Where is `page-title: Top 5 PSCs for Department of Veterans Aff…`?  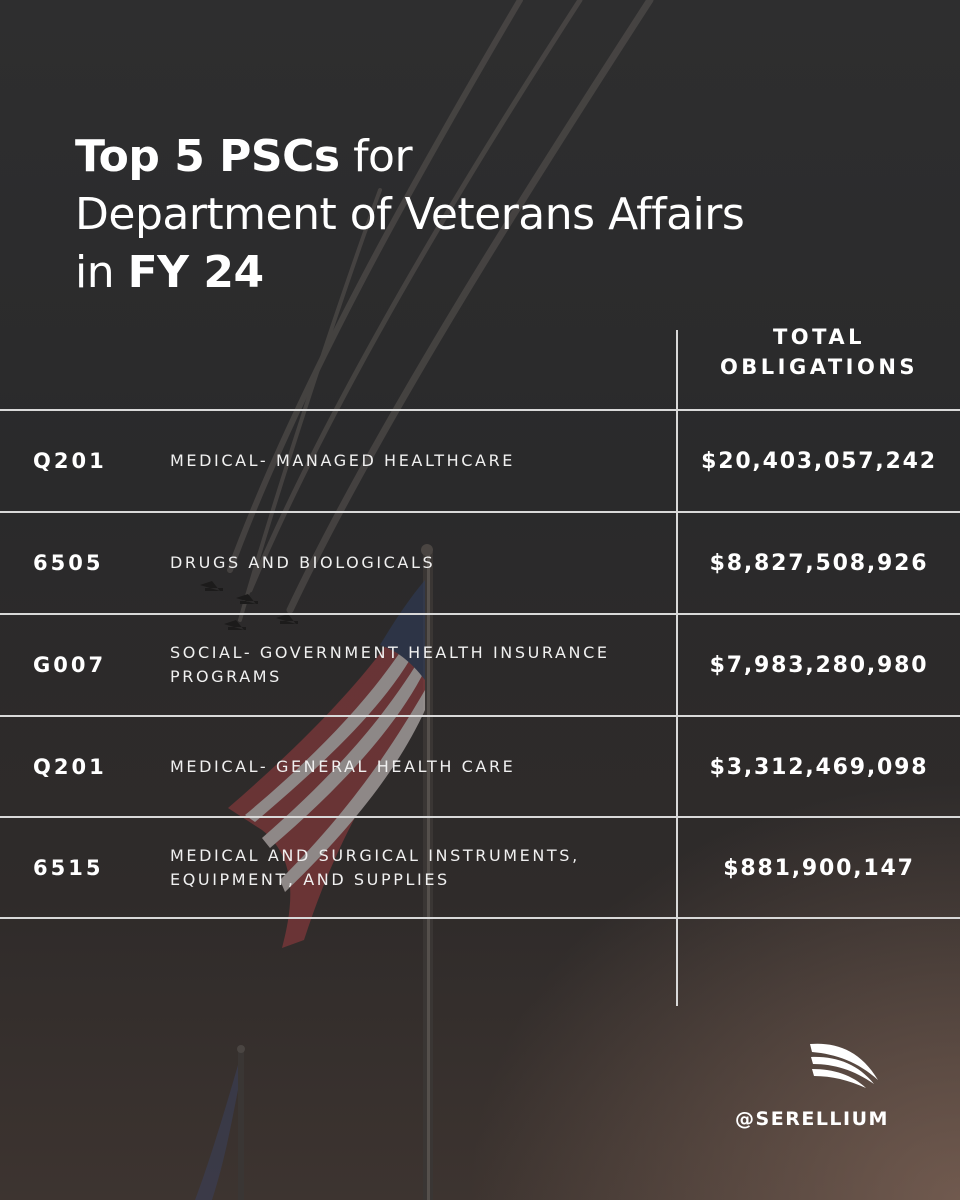 page-title: Top 5 PSCs for Department of Veterans Aff… is located at coordinates (410, 215).